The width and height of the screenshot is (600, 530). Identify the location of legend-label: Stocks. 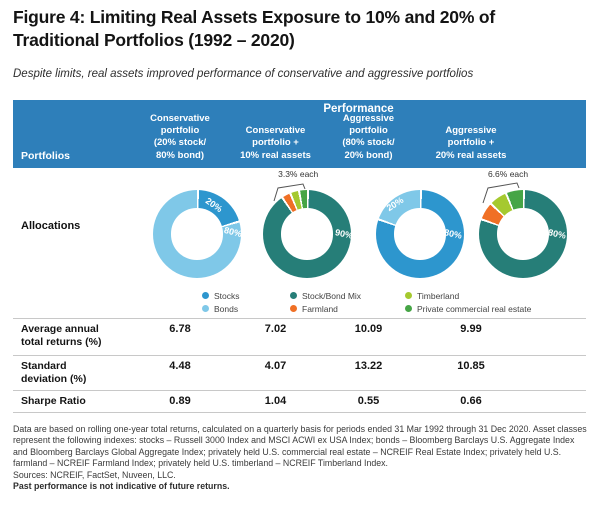
(227, 295).